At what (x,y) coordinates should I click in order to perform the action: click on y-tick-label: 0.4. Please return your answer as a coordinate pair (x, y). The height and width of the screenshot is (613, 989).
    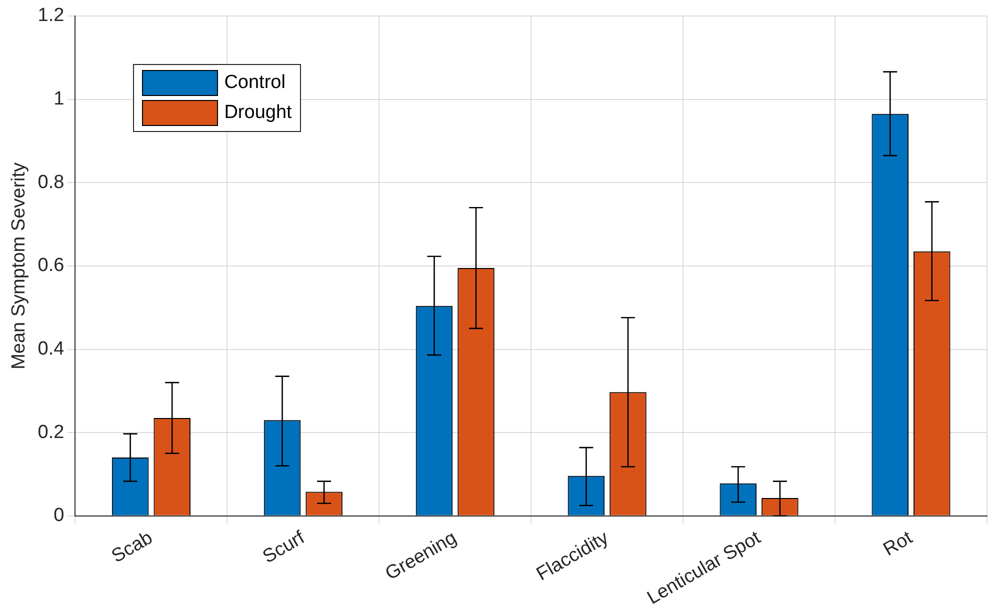
    Looking at the image, I should click on (51, 349).